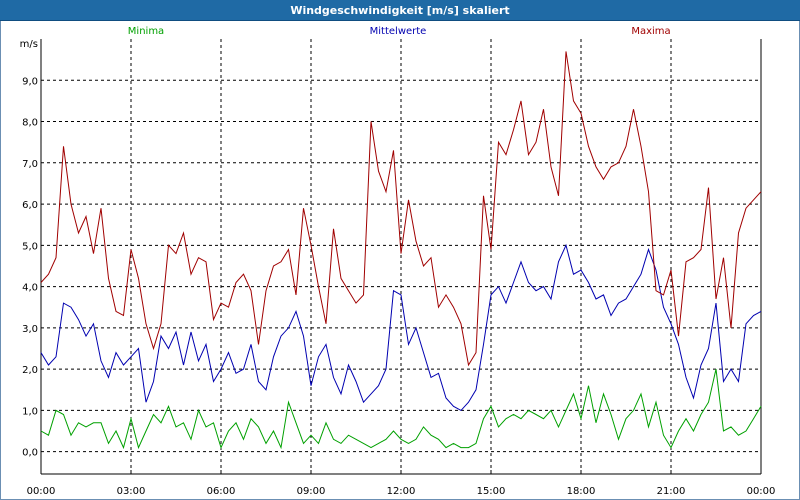 This screenshot has width=800, height=500. Describe the element at coordinates (146, 31) in the screenshot. I see `legend-item-minima: Minima` at that location.